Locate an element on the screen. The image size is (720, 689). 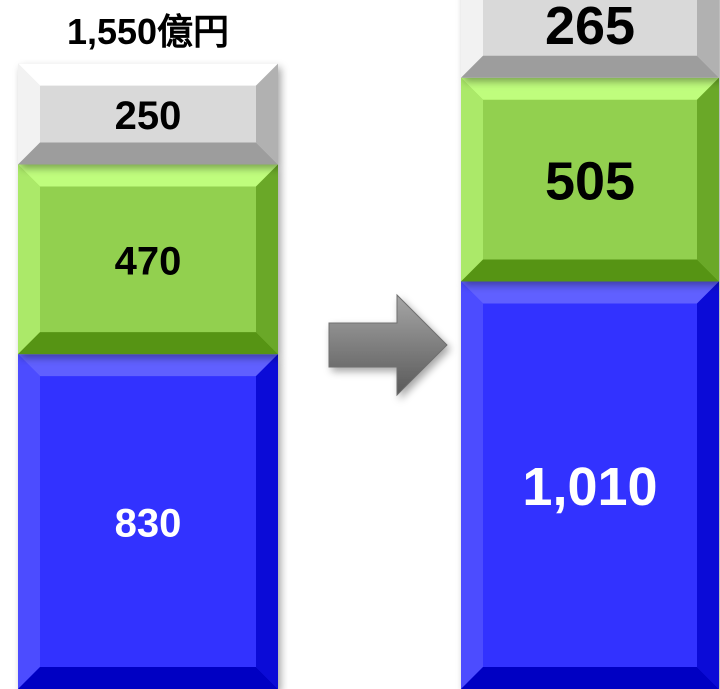
bar-value-label: 250 is located at coordinates (148, 116).